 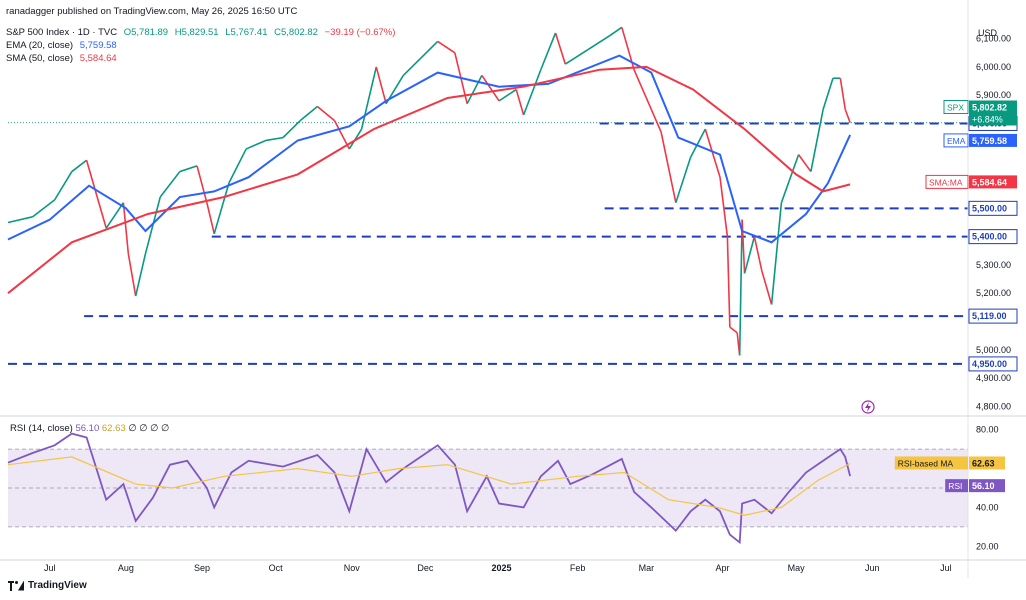 I want to click on ema-value: 5,759.58, so click(x=98, y=45).